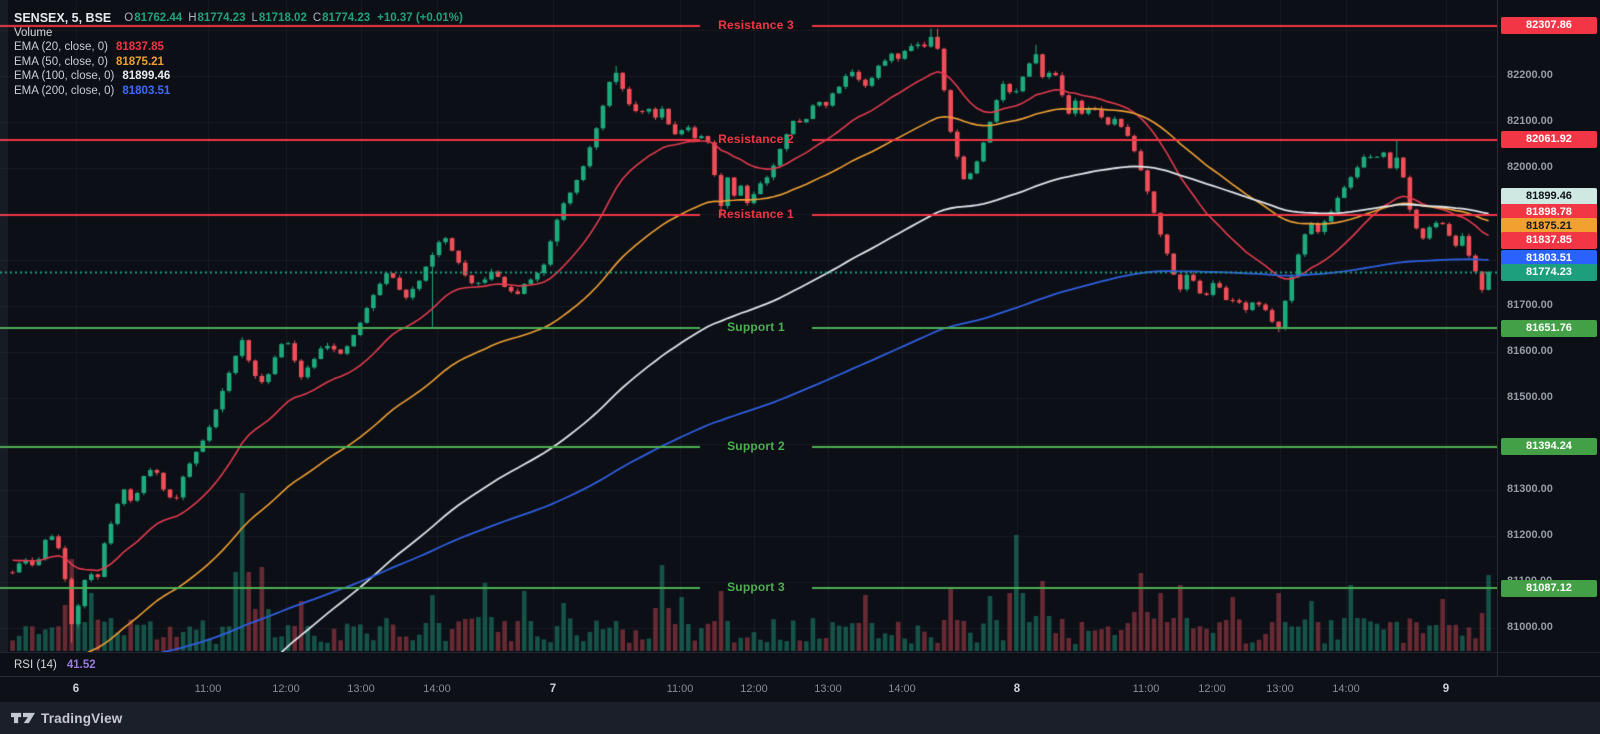 This screenshot has width=1600, height=734. I want to click on legend-ema-20: EMA (20, close, 0) 81837.85, so click(238, 47).